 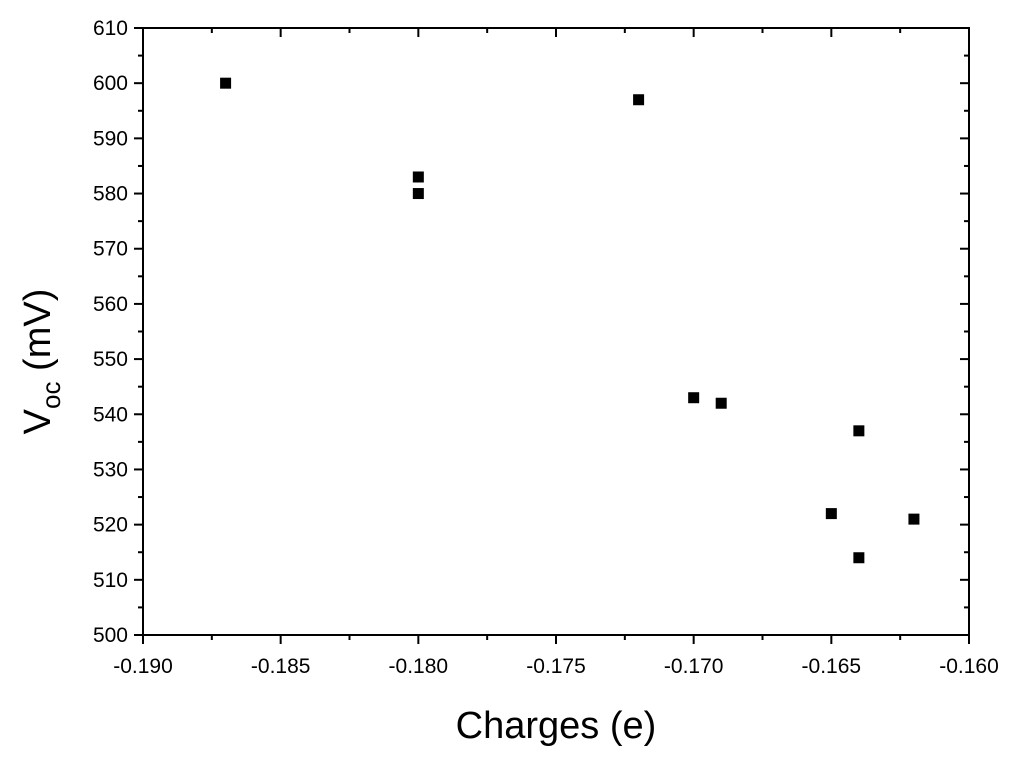 I want to click on y-tick-label: 540, so click(x=110, y=414).